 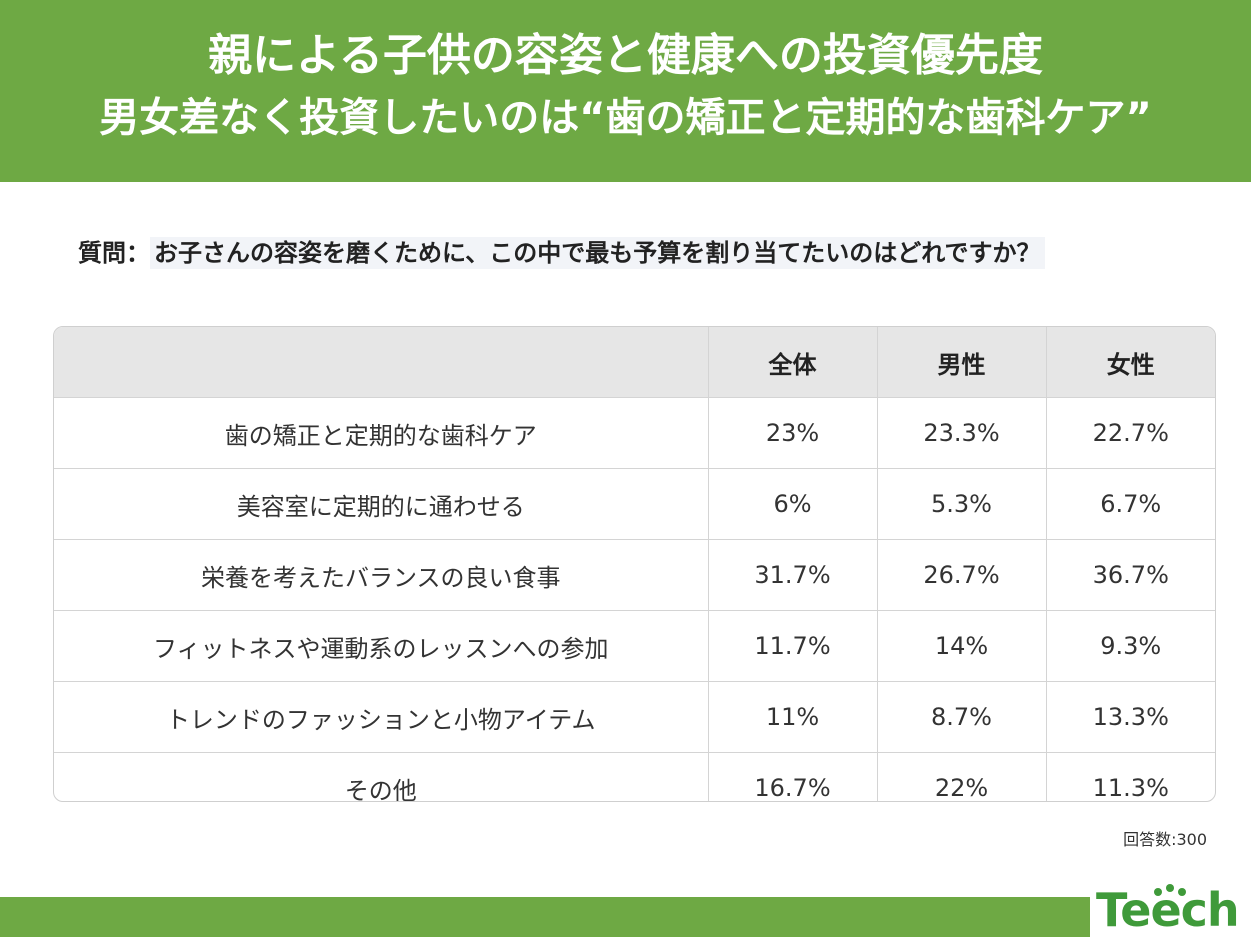 What do you see at coordinates (792, 776) in the screenshot?
I see `cell-all: 16.7%` at bounding box center [792, 776].